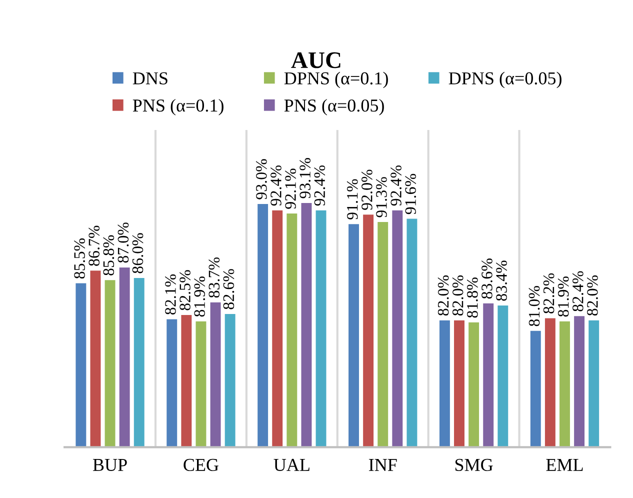  What do you see at coordinates (472, 298) in the screenshot?
I see `data-label: 81.8%` at bounding box center [472, 298].